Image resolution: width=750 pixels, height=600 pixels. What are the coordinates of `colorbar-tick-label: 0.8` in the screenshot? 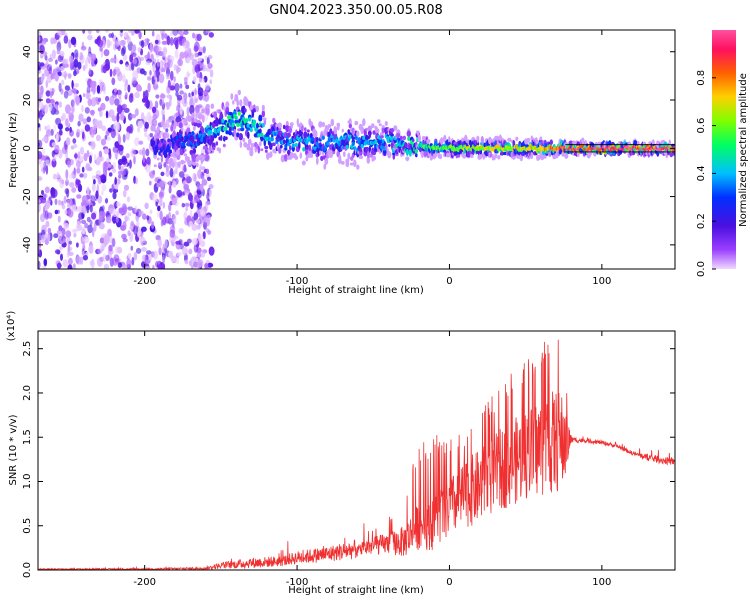 It's located at (701, 78).